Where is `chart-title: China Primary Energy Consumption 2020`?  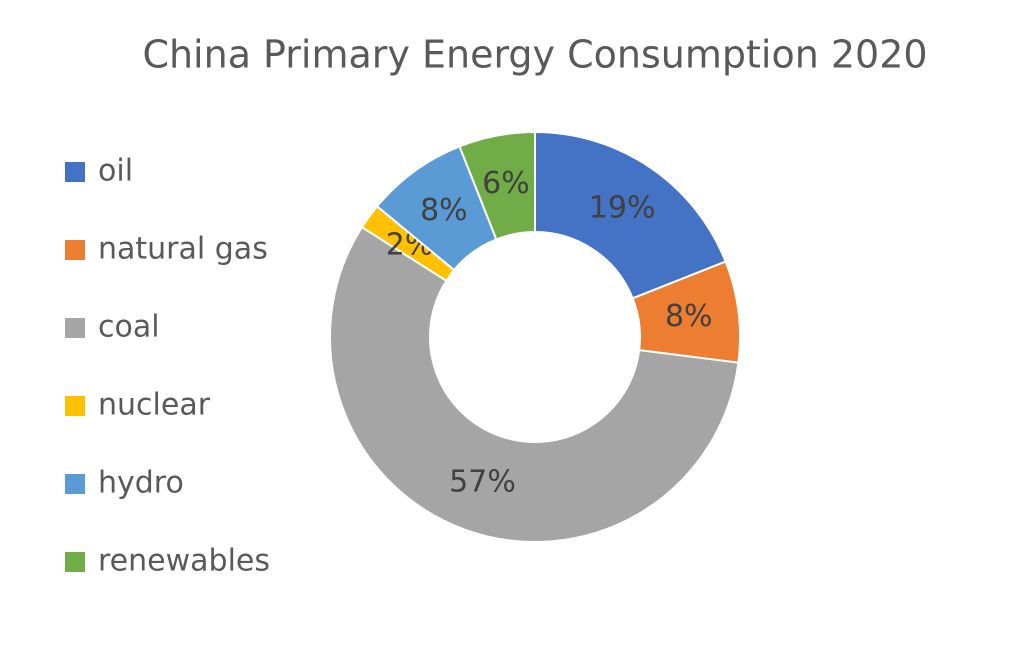 chart-title: China Primary Energy Consumption 2020 is located at coordinates (534, 55).